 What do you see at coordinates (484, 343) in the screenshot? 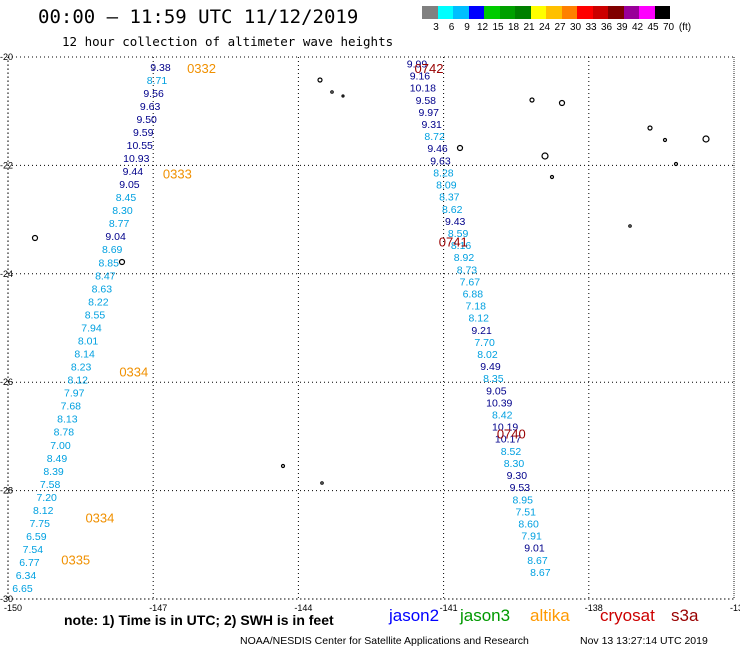
I see `wave-height-value: 7.70` at bounding box center [484, 343].